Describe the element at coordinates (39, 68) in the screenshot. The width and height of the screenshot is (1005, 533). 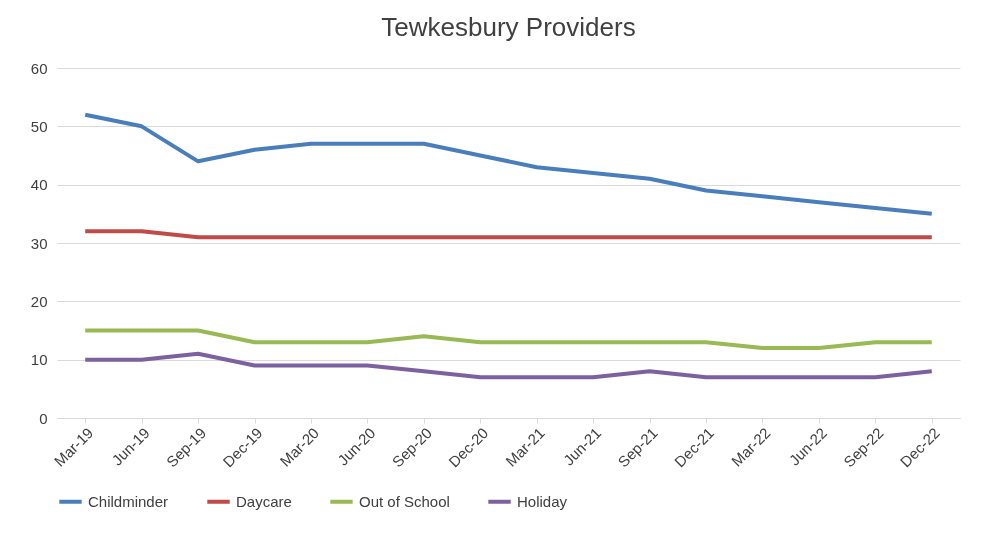
I see `y-tick-label: 60` at that location.